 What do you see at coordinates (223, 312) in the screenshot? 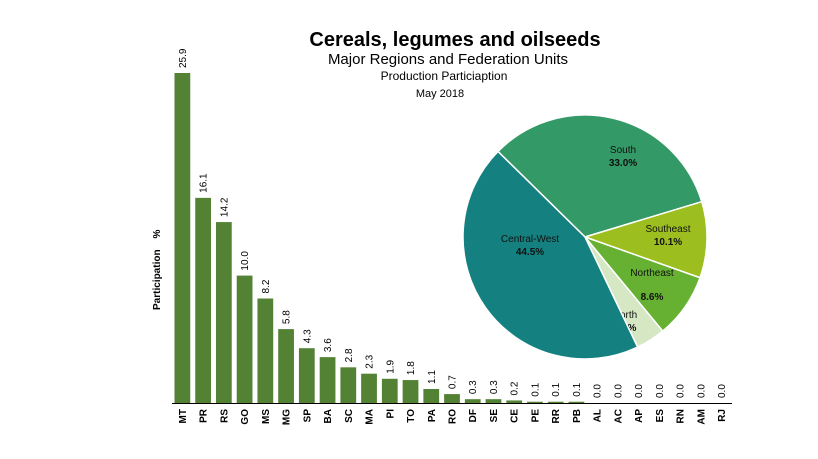
I see `bar-rs` at bounding box center [223, 312].